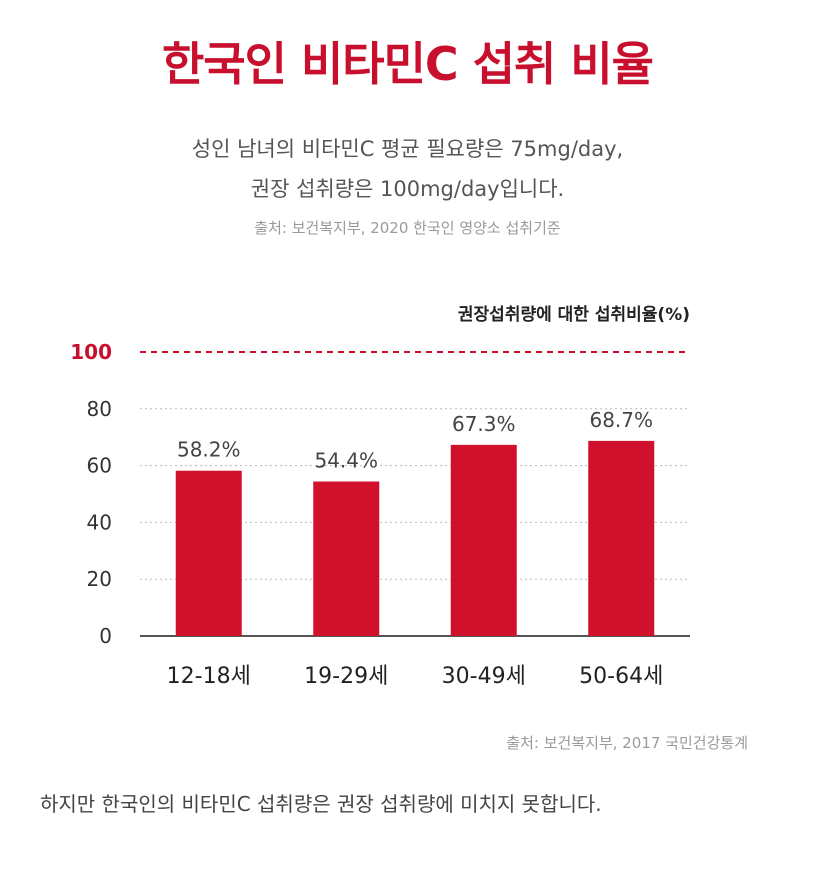 The width and height of the screenshot is (815, 869). Describe the element at coordinates (407, 149) in the screenshot. I see `subtitle-line-1: 성인 남녀의 비타민C 평균 필요량은 75mg/day,` at that location.